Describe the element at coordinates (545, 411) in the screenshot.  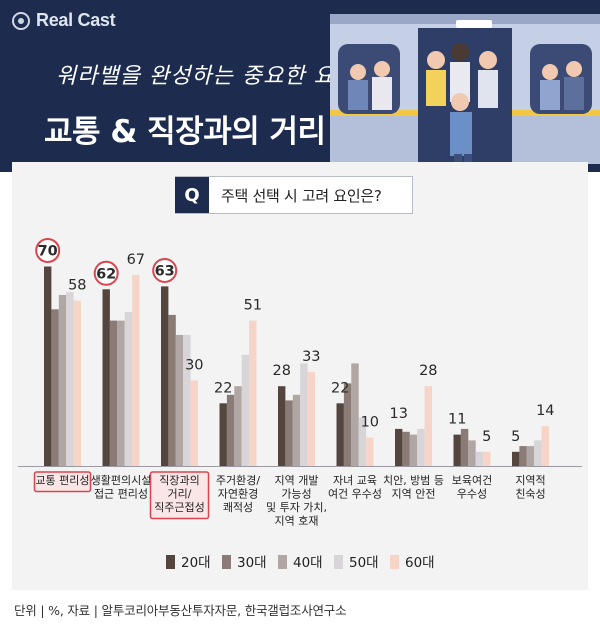
I see `data-label: 14` at that location.